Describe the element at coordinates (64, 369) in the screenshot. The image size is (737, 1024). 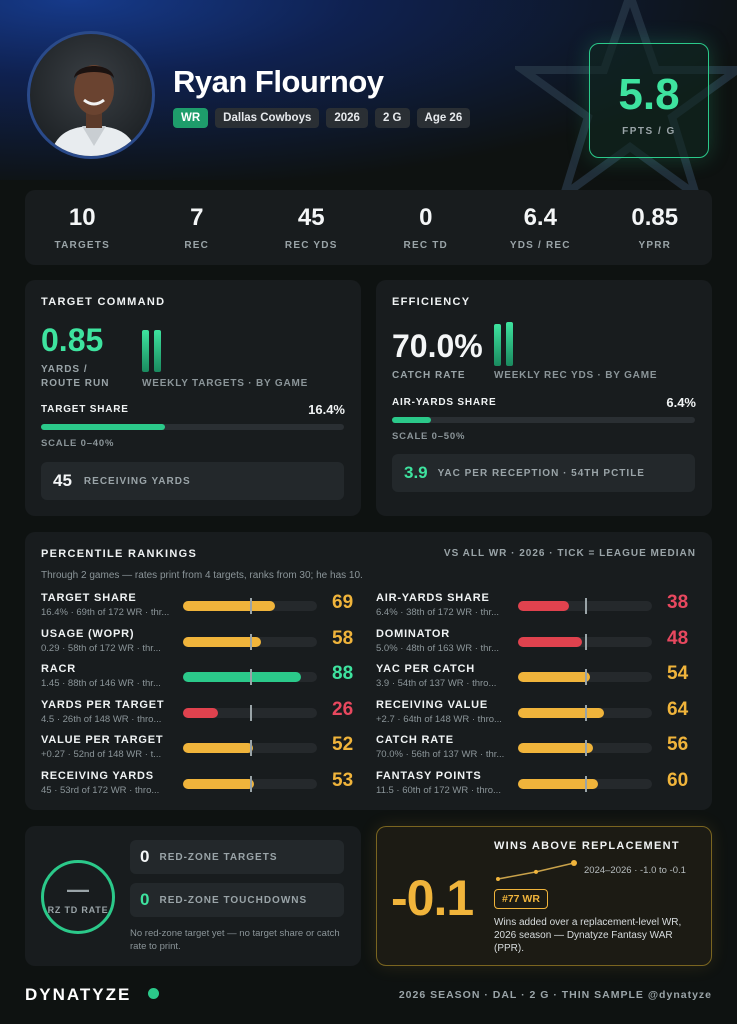
I see `yprr-label-1: YARDS /` at that location.